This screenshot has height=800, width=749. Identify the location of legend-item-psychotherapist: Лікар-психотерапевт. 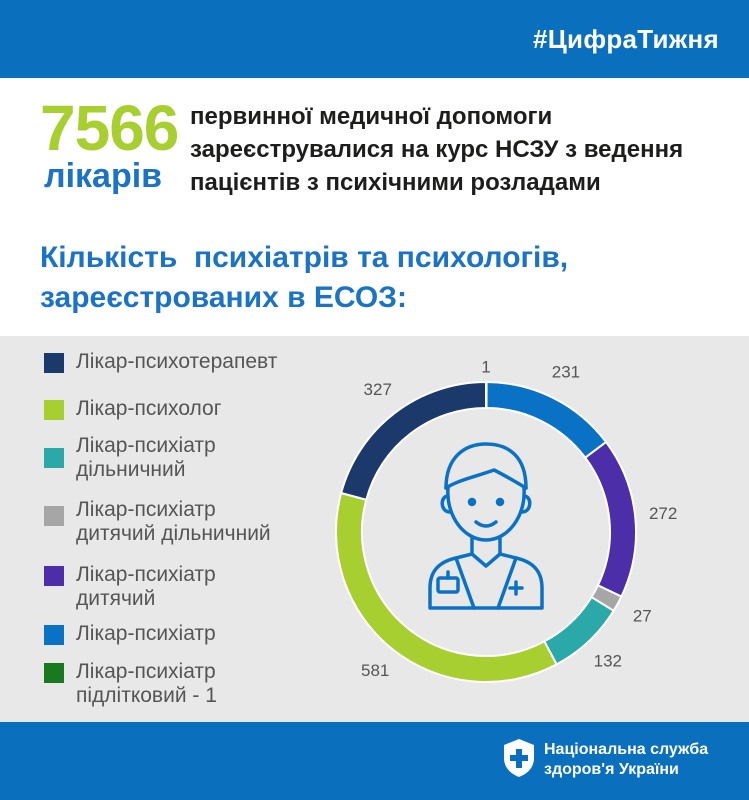
(170, 362).